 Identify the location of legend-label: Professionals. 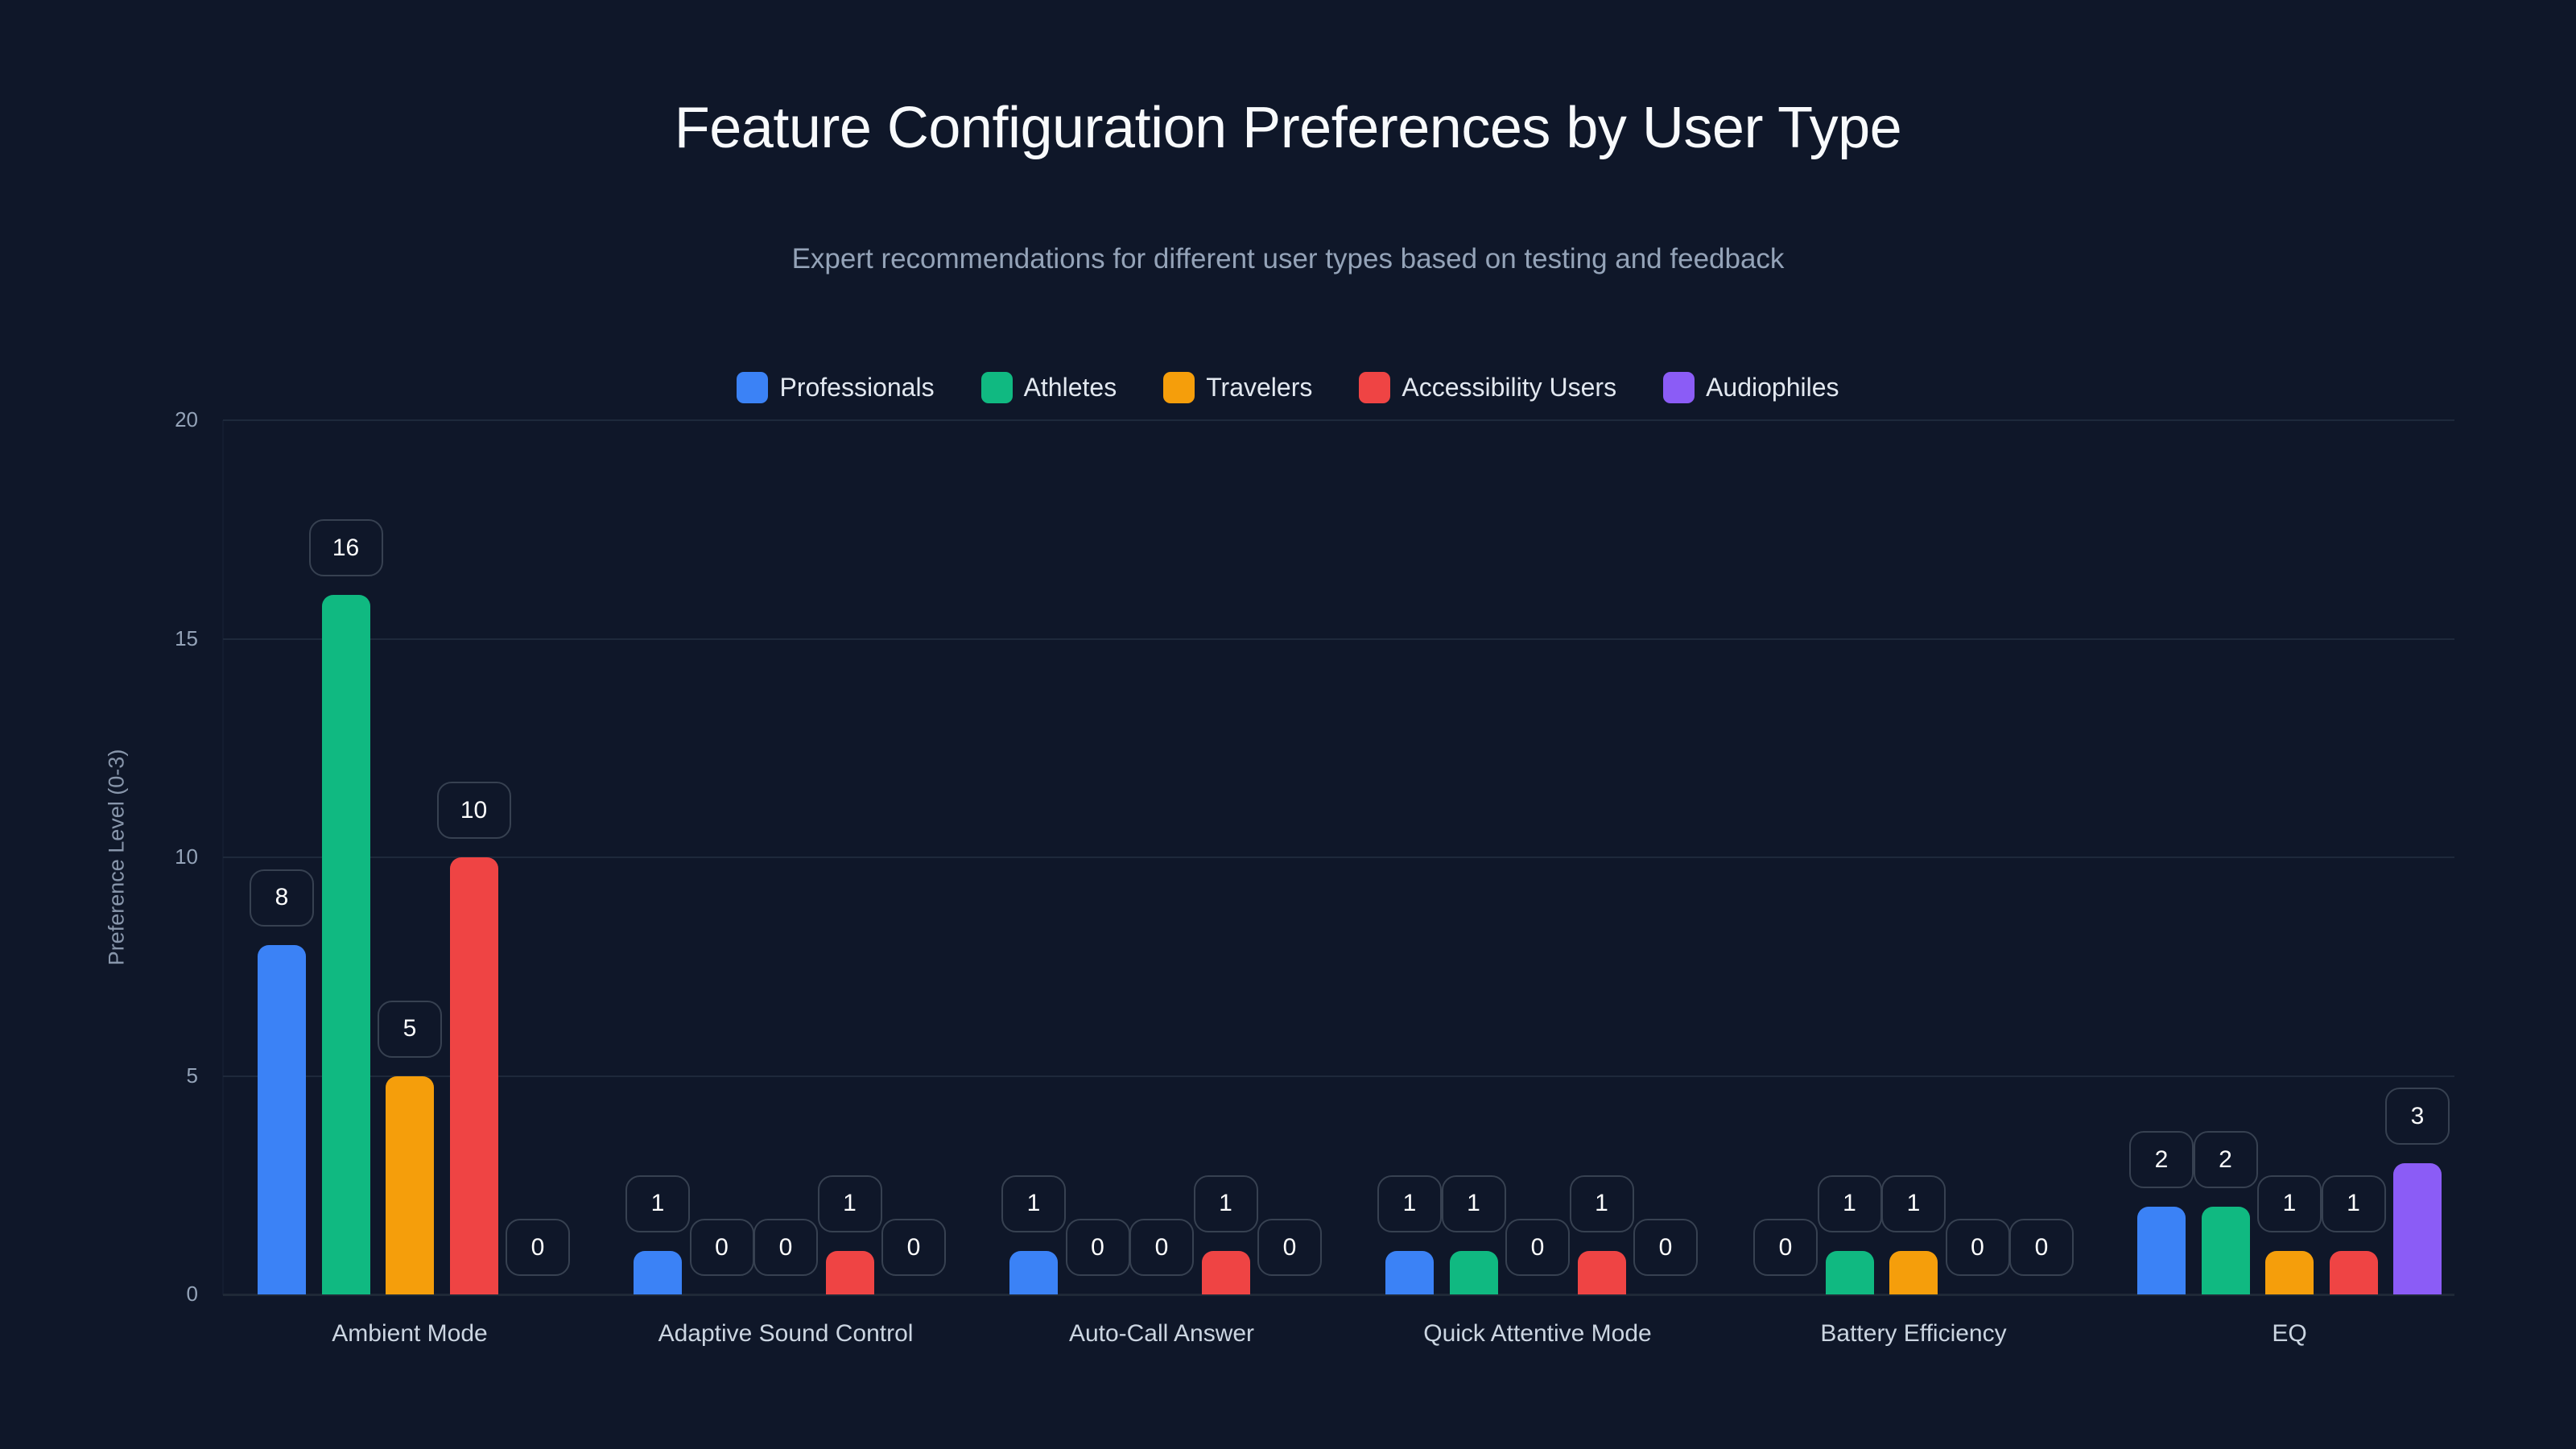
(857, 387).